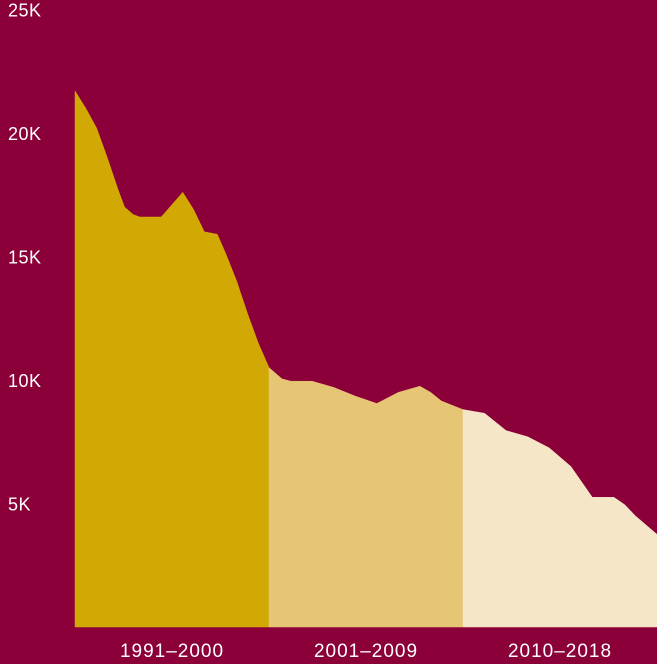 The width and height of the screenshot is (657, 664). I want to click on x-category-label: 2001–2009, so click(366, 651).